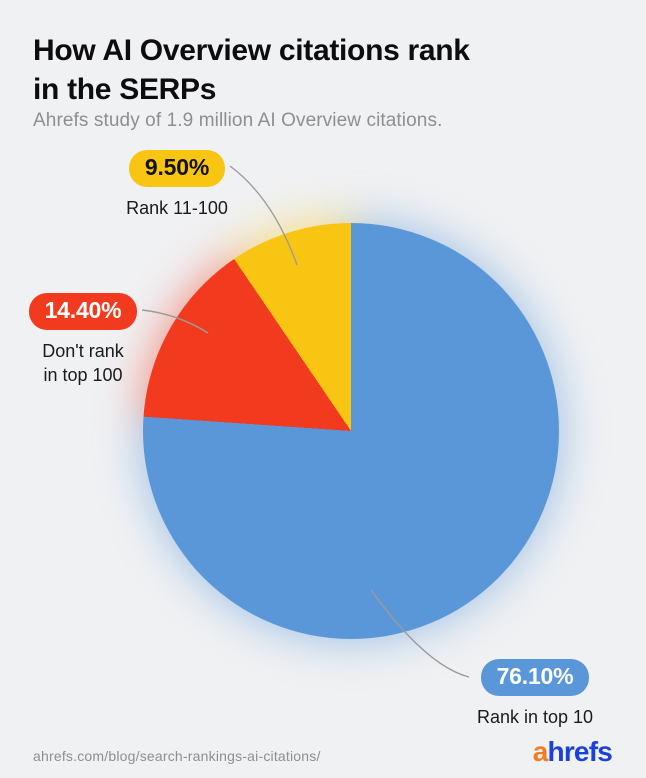 Image resolution: width=646 pixels, height=778 pixels. I want to click on title-line-2: in the SERPs, so click(125, 89).